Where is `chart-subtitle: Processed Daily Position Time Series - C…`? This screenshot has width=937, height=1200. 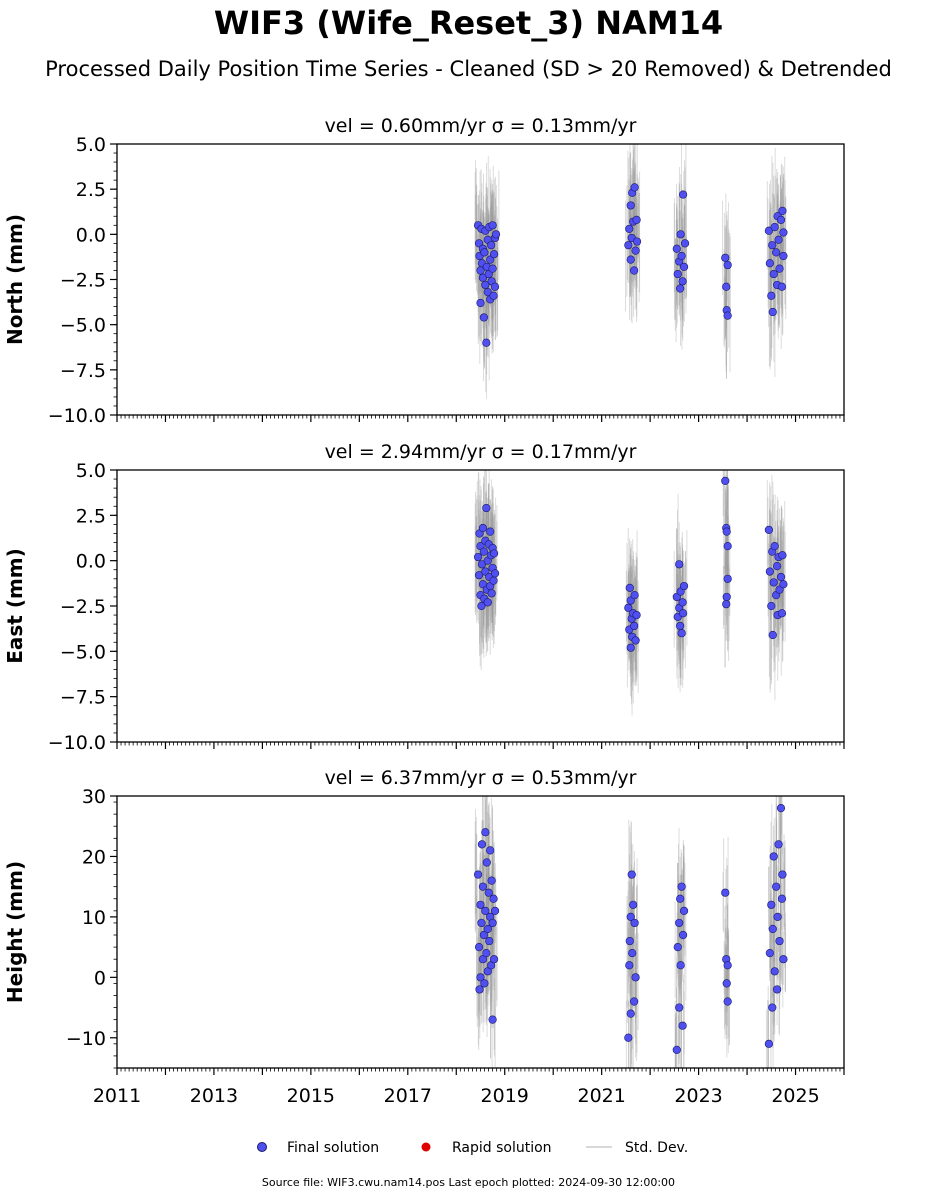 chart-subtitle: Processed Daily Position Time Series - C… is located at coordinates (468, 69).